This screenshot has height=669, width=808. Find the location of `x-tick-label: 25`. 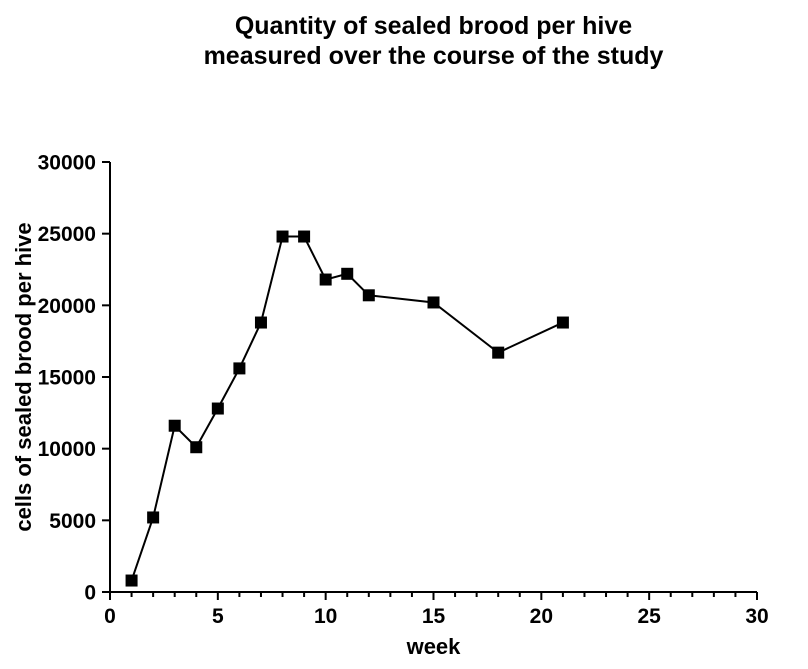

x-tick-label: 25 is located at coordinates (649, 616).